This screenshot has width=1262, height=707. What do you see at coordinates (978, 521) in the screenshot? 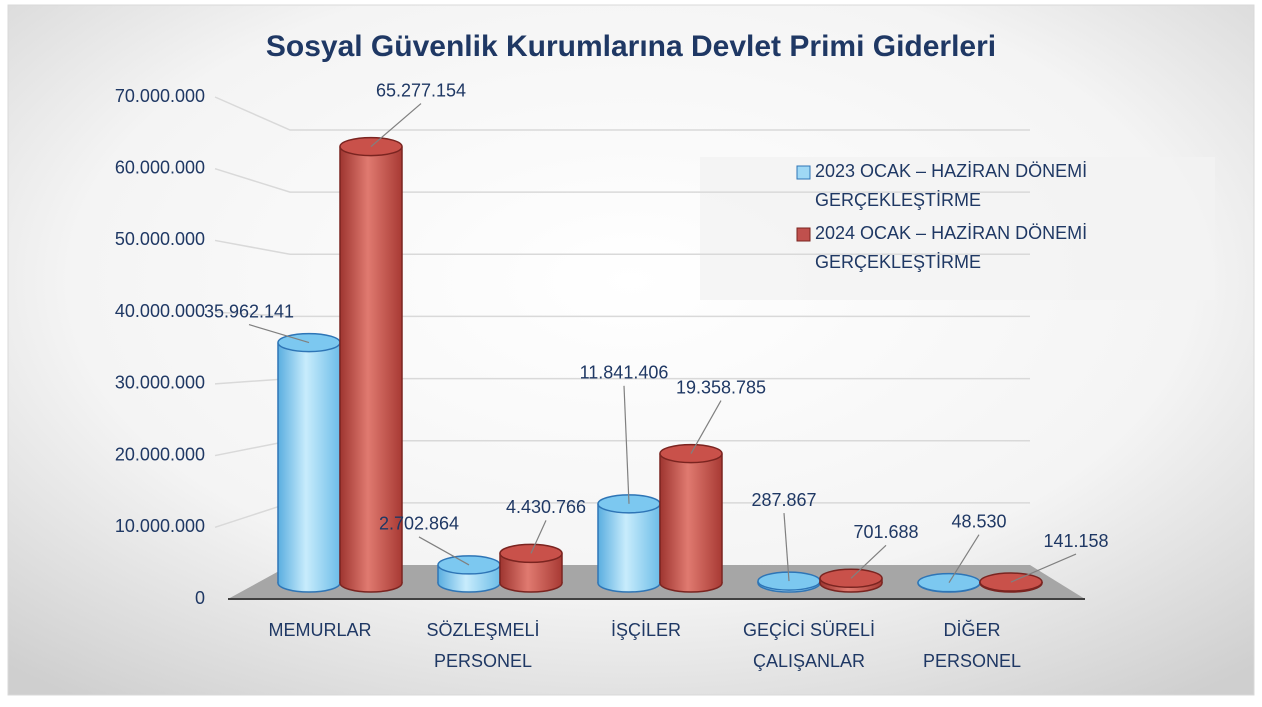
I see `data-label: 48.530` at bounding box center [978, 521].